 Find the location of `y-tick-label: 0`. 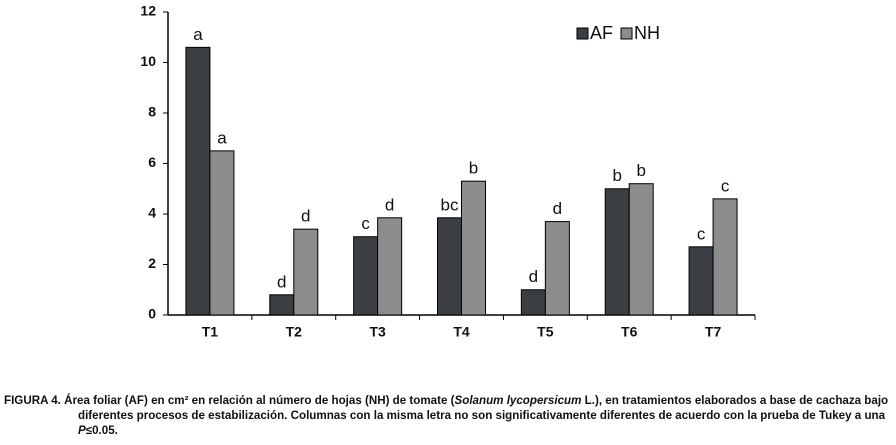

y-tick-label: 0 is located at coordinates (152, 314).